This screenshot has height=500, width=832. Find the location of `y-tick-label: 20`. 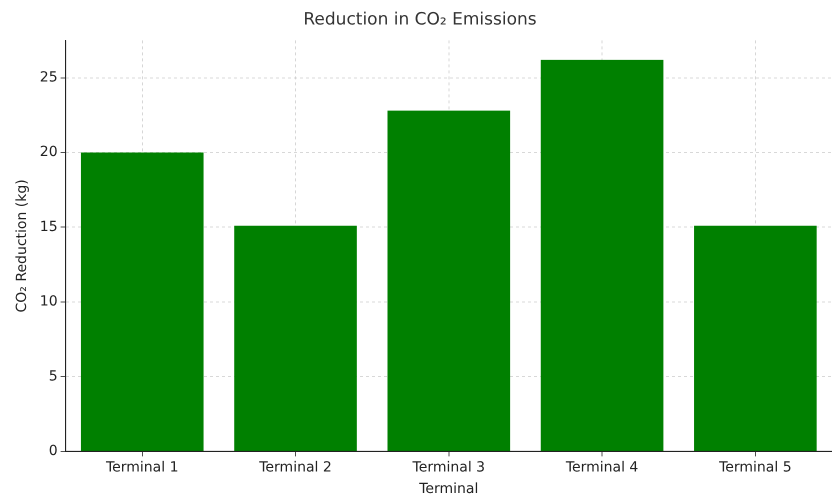

y-tick-label: 20 is located at coordinates (49, 152).